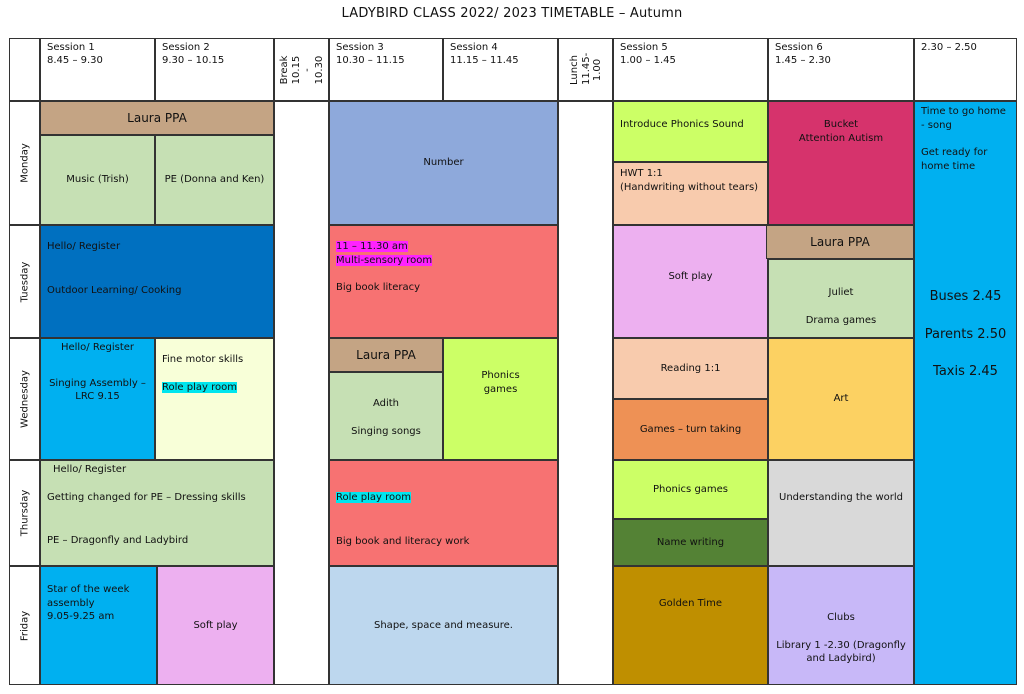 The image size is (1024, 694). What do you see at coordinates (500, 69) in the screenshot?
I see `header-session-4: Session 4 11.15 – 11.45` at bounding box center [500, 69].